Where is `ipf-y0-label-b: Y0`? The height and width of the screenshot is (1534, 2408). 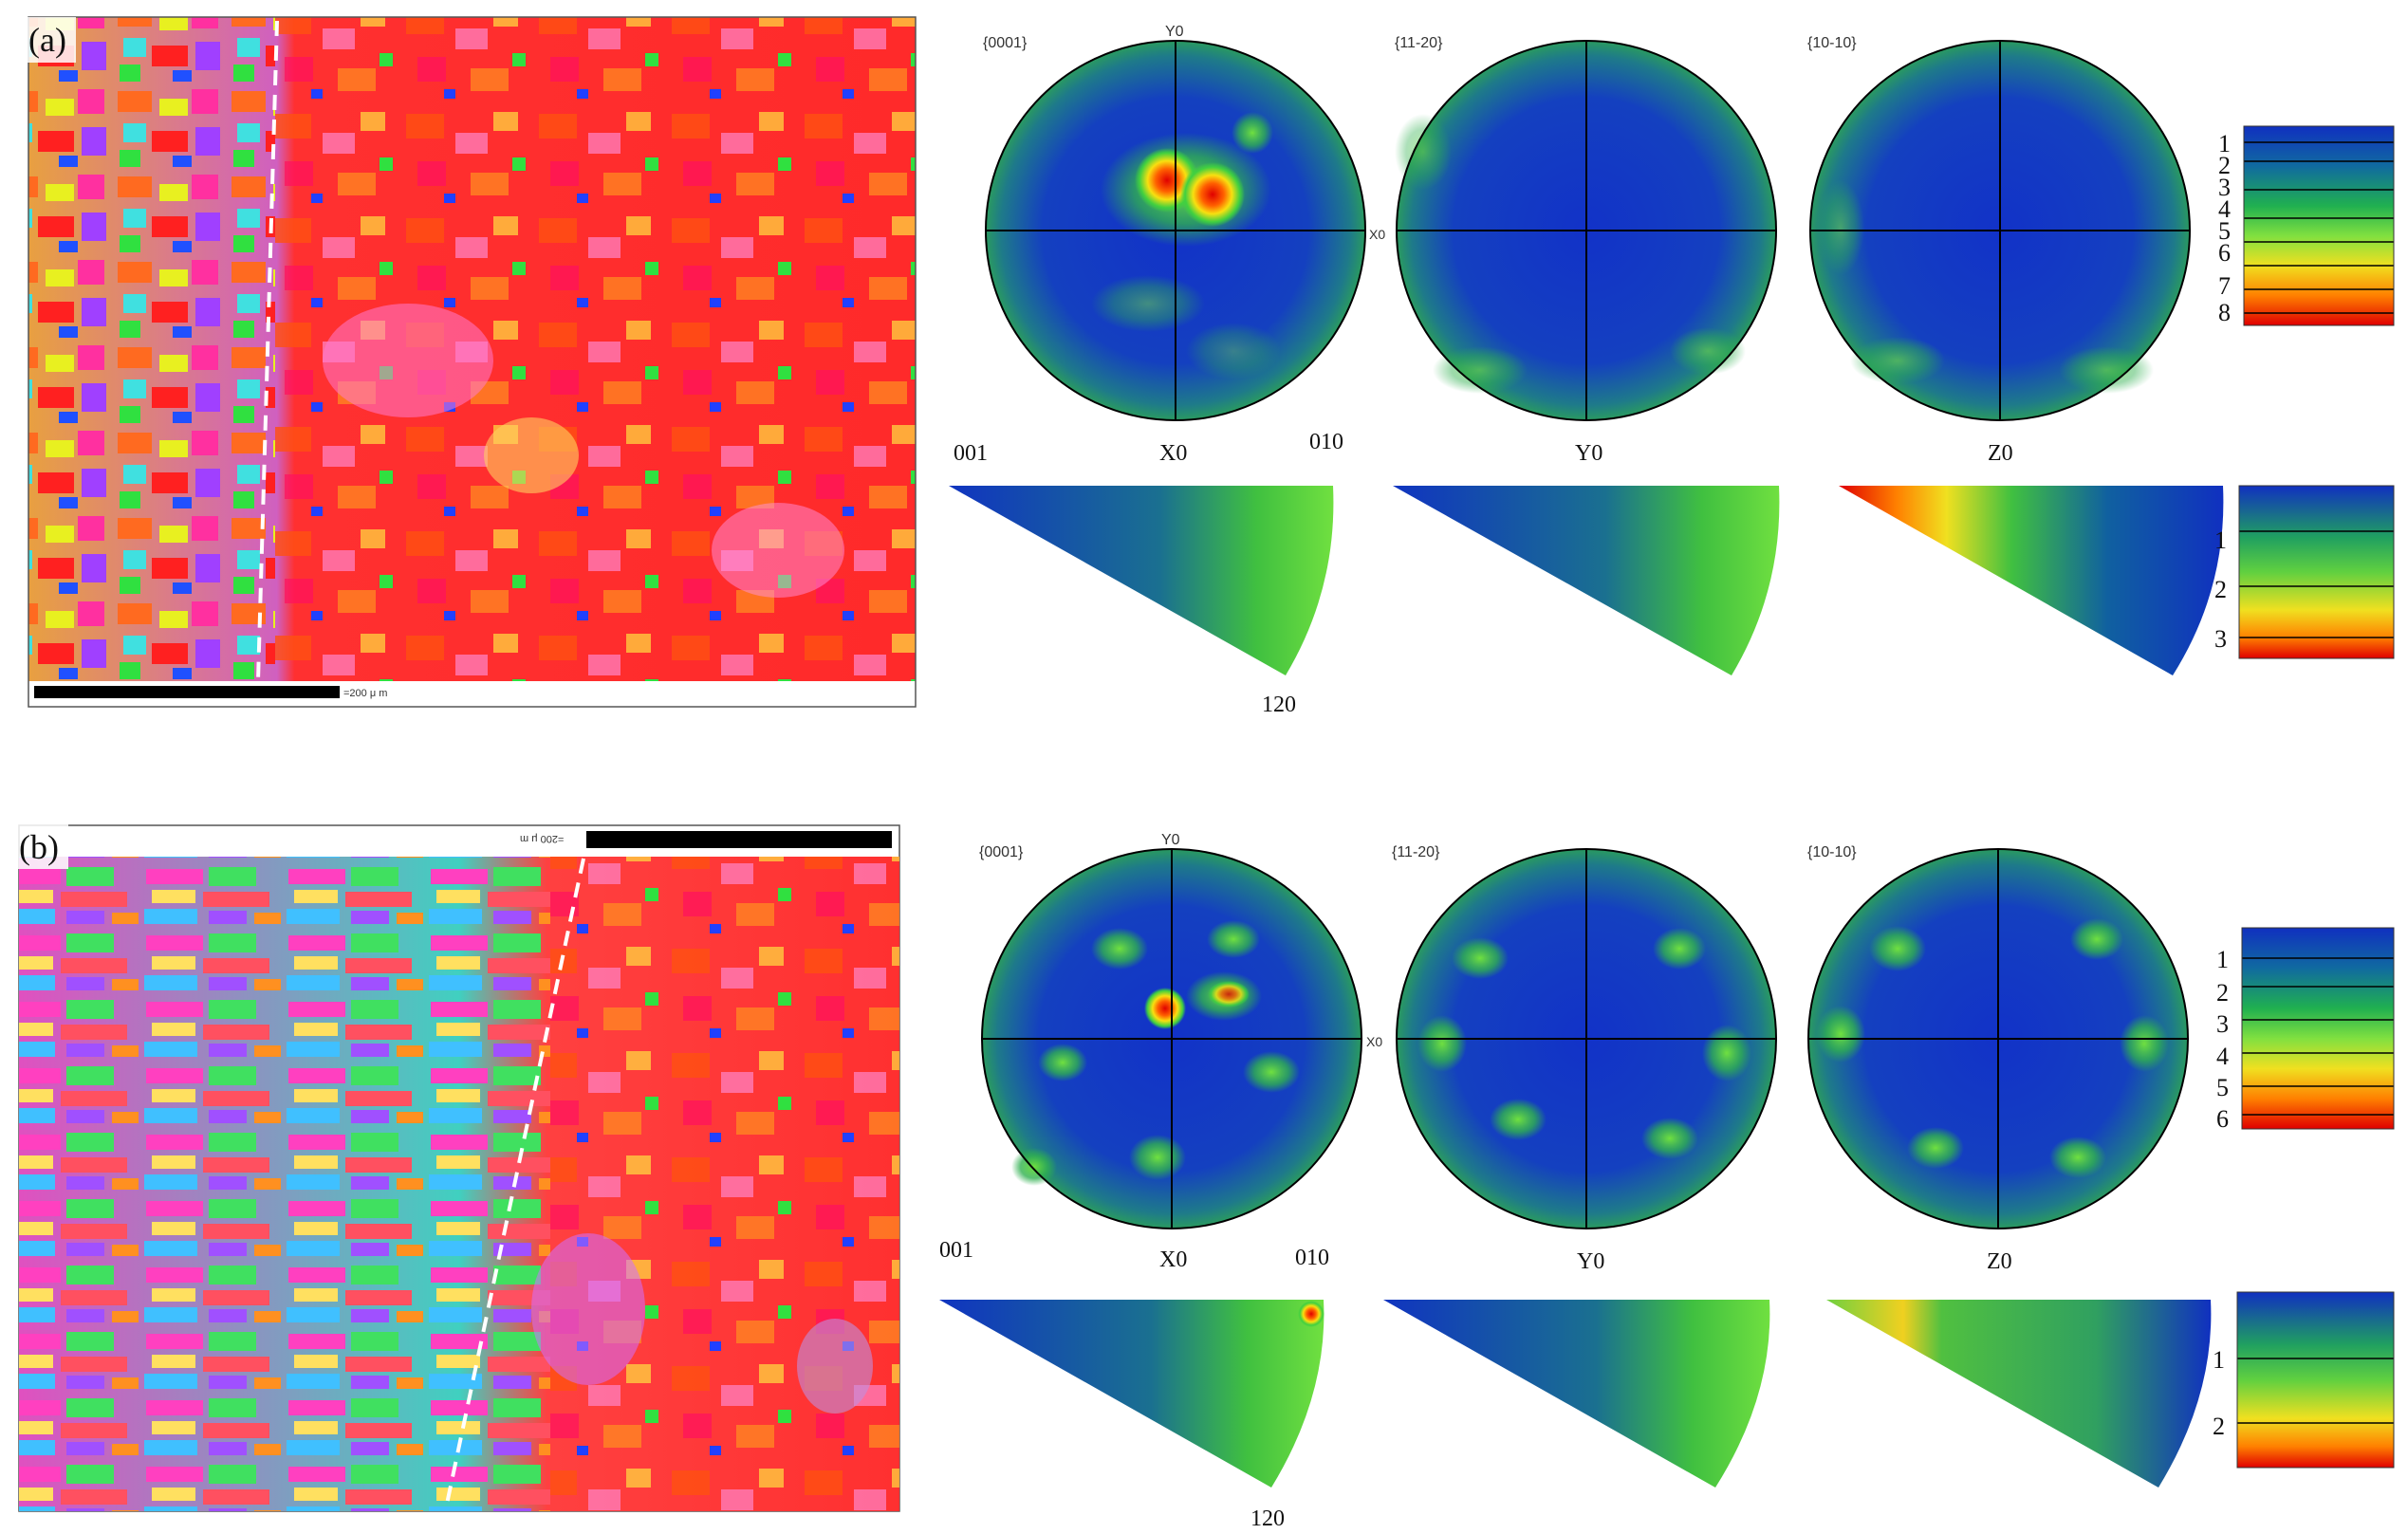 ipf-y0-label-b: Y0 is located at coordinates (1590, 1261).